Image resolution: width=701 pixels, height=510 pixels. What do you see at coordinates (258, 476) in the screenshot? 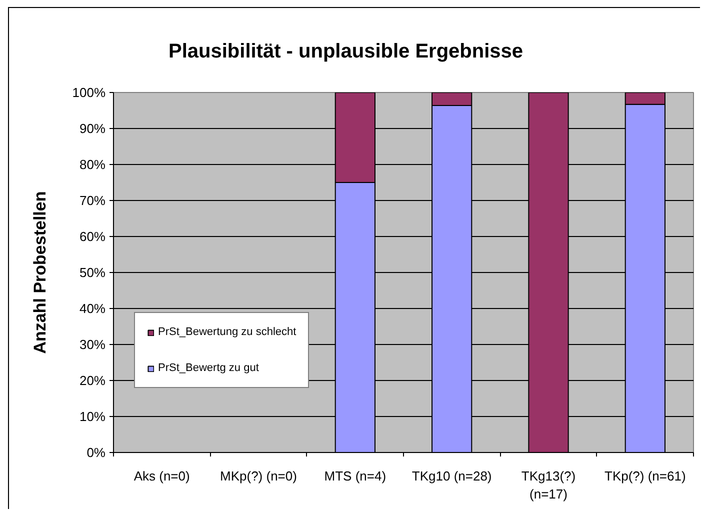
I see `x-tick-label: MKp(?) (n=0)` at bounding box center [258, 476].